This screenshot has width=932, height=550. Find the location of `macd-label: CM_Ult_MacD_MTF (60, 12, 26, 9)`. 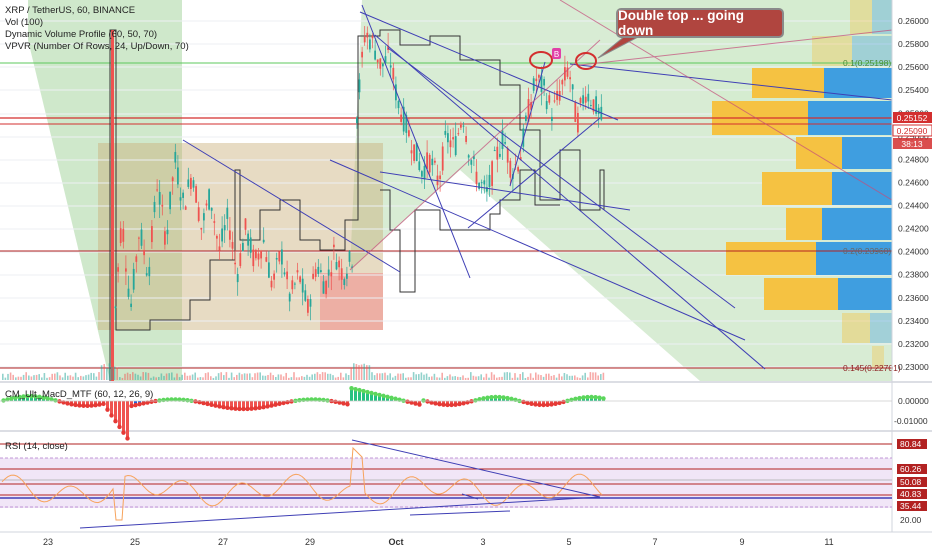

macd-label: CM_Ult_MacD_MTF (60, 12, 26, 9) is located at coordinates (79, 394).